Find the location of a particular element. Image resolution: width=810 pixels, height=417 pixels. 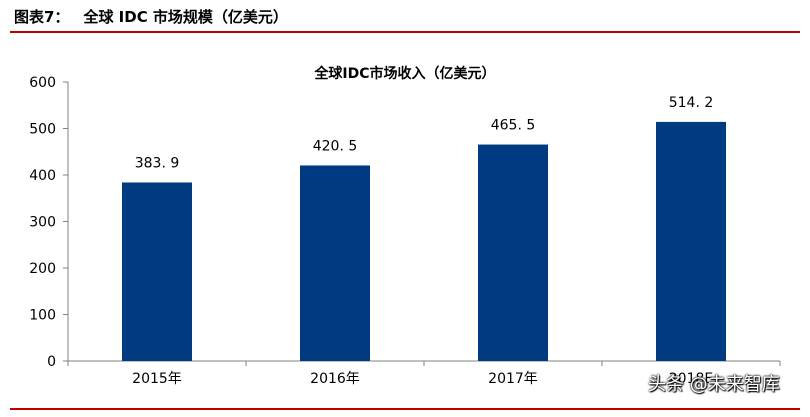

x-tick-label: 2015年 is located at coordinates (157, 379).